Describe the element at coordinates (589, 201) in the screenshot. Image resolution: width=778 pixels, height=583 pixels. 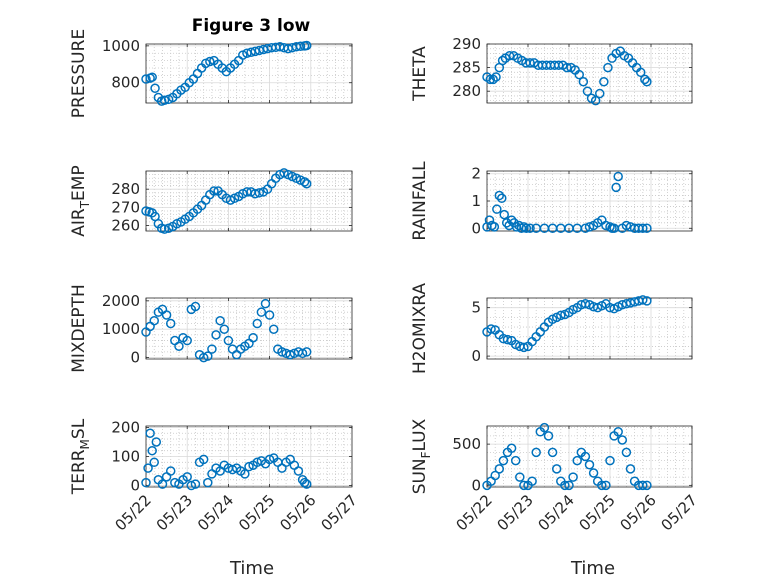
I see `grid-rainfall` at that location.